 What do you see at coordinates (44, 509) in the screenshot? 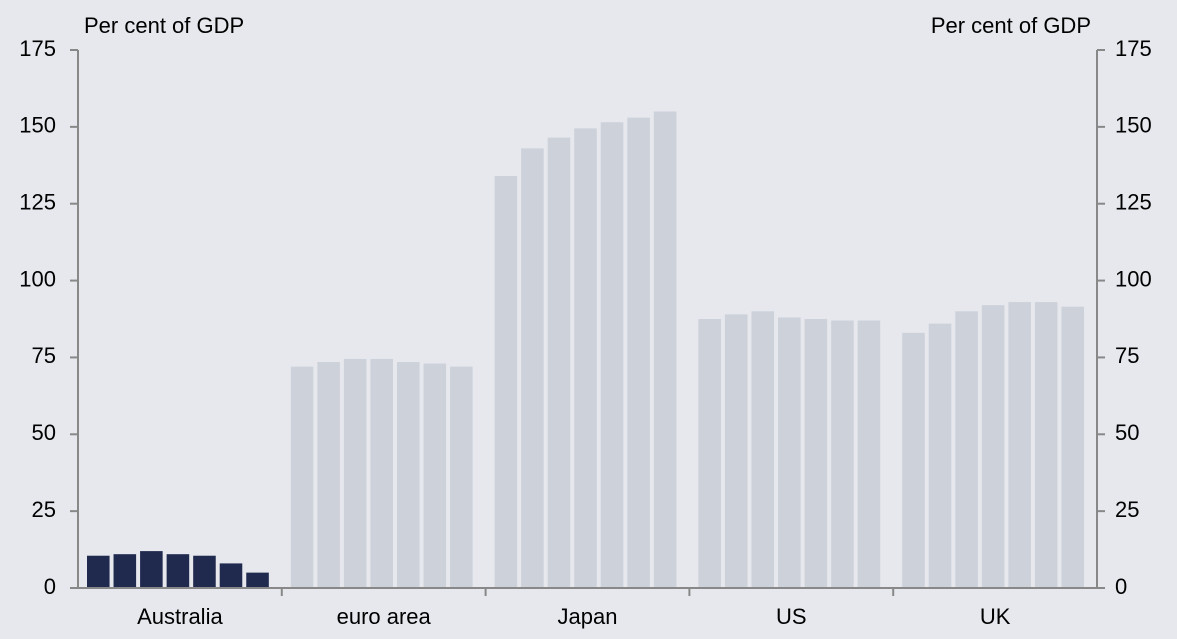
I see `y-tick-label: 25` at bounding box center [44, 509].